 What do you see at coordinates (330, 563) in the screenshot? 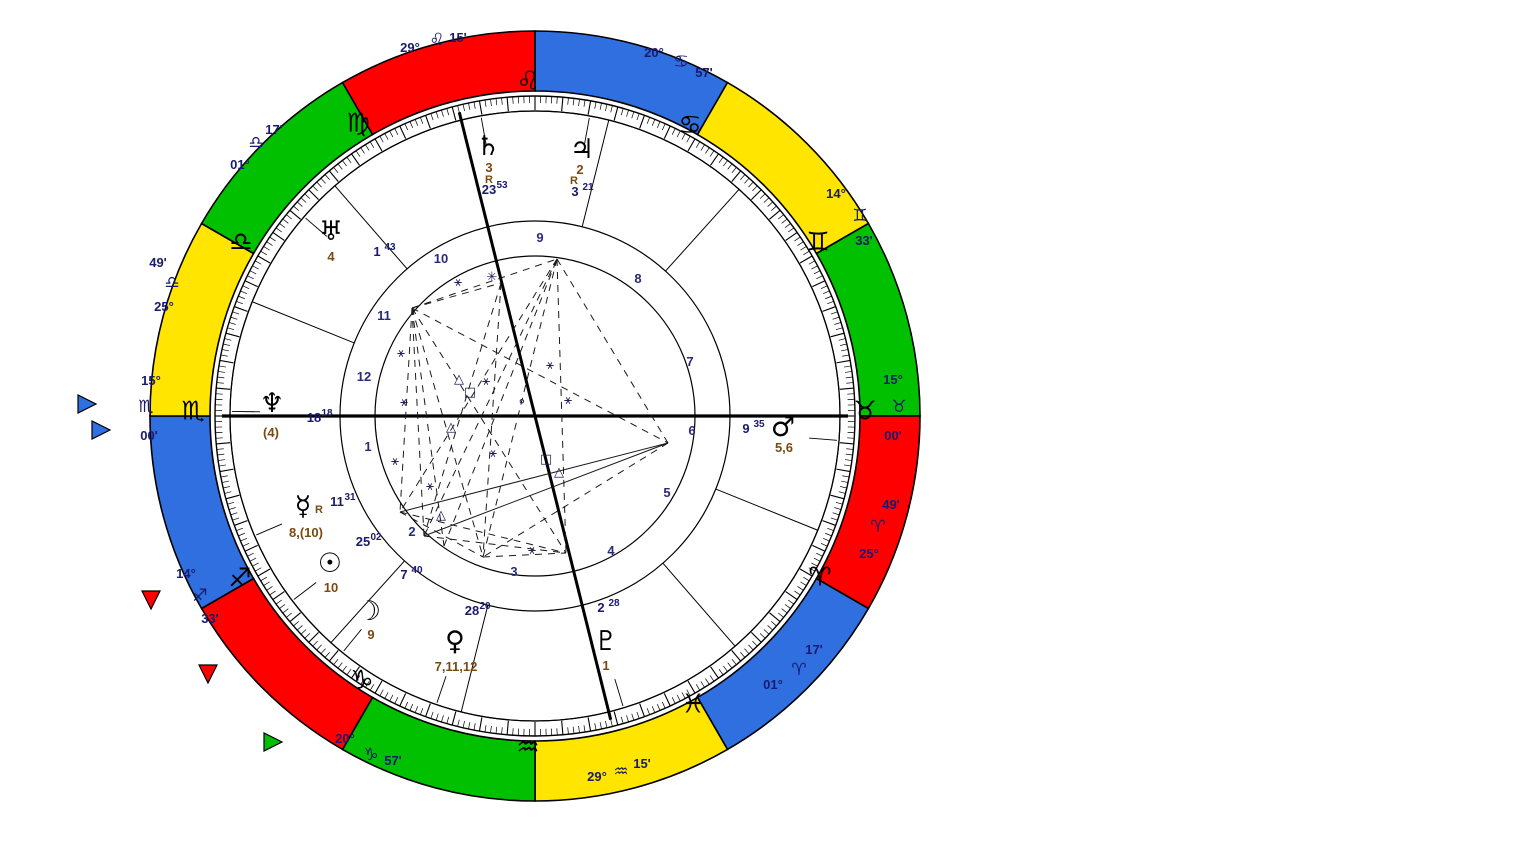
I see `planet-glyph-sun: ☉` at bounding box center [330, 563].